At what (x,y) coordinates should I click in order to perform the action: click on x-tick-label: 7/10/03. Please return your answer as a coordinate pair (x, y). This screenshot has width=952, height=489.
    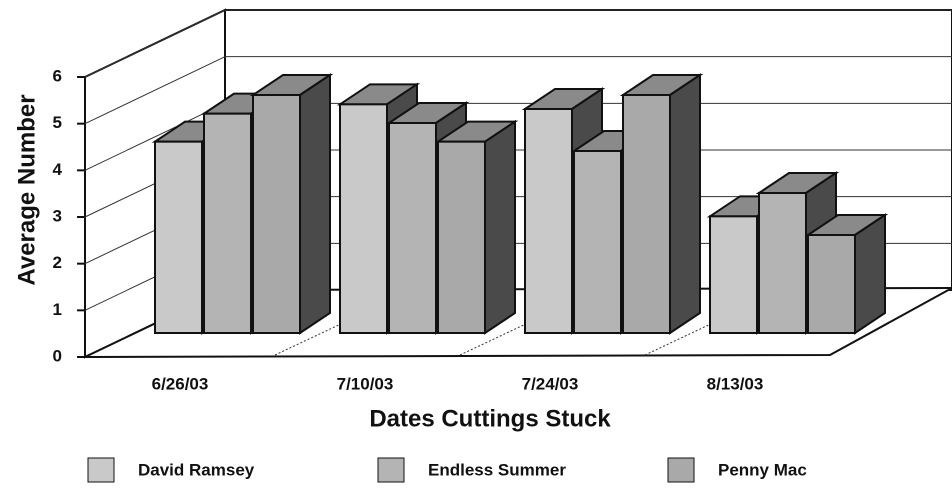
    Looking at the image, I should click on (365, 383).